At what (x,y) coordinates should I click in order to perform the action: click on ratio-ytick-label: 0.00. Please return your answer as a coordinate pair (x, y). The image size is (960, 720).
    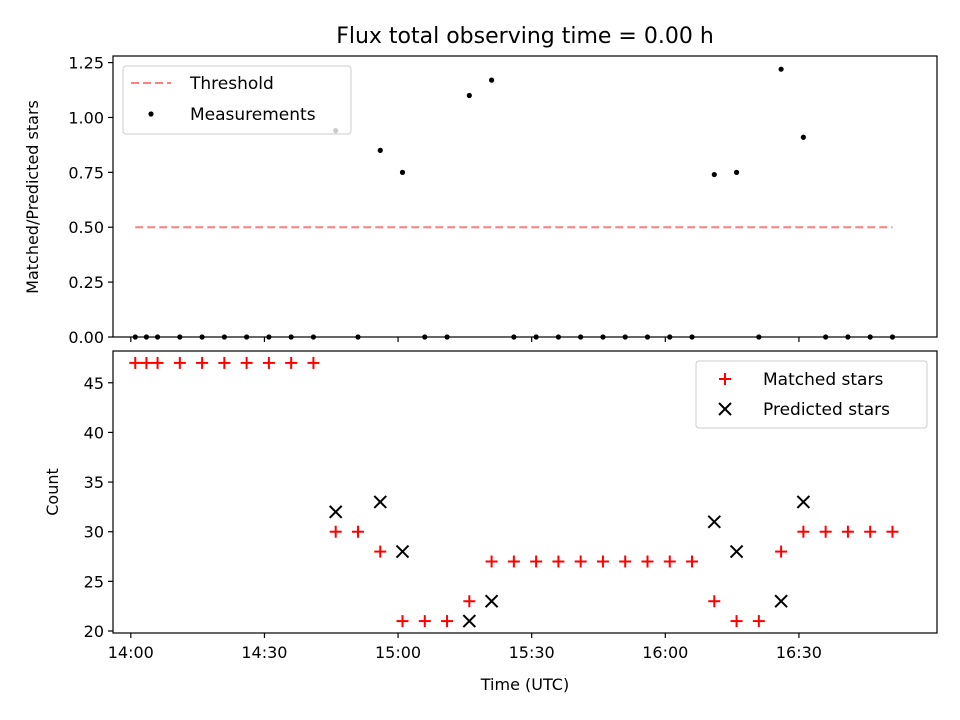
    Looking at the image, I should click on (86, 337).